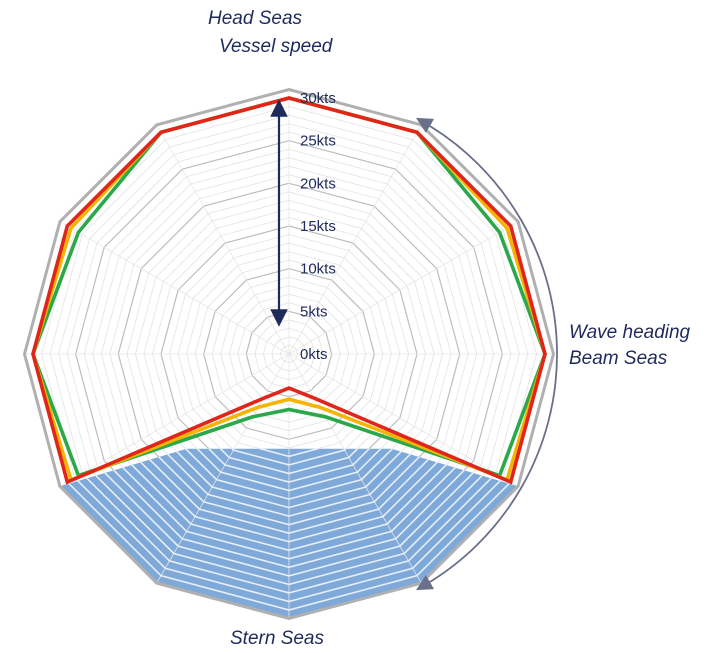 The height and width of the screenshot is (653, 728). I want to click on stern-seas-label: Stern Seas, so click(277, 638).